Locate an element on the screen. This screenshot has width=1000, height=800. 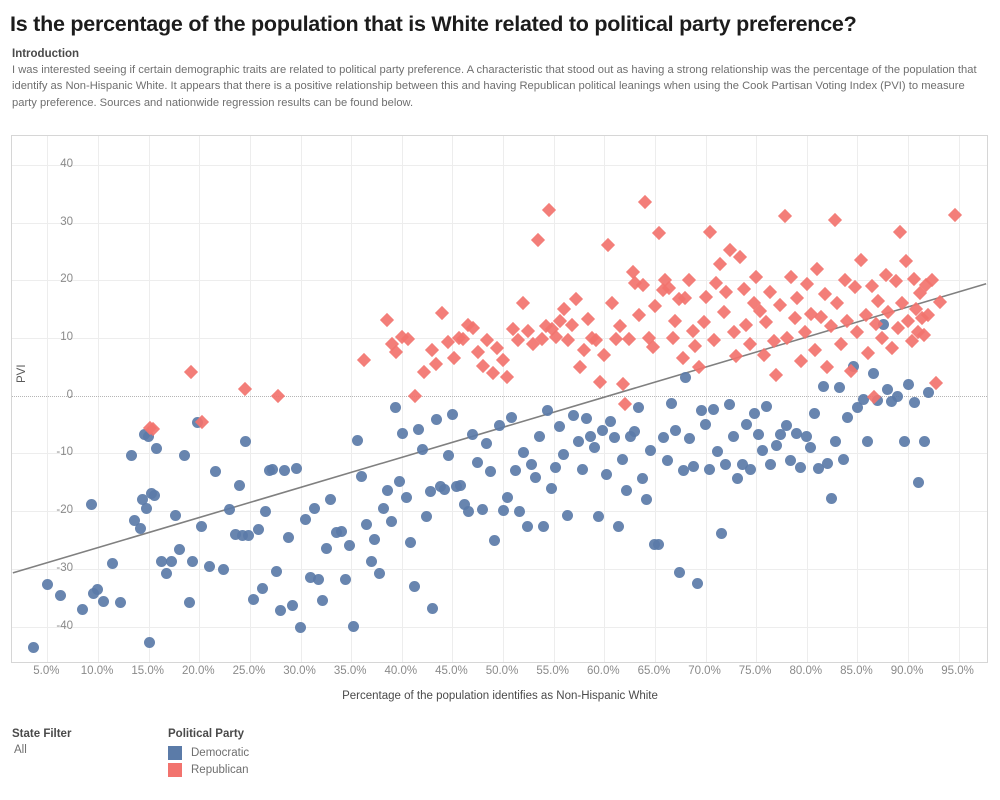
x-axis-tick: 95.0% is located at coordinates (957, 671).